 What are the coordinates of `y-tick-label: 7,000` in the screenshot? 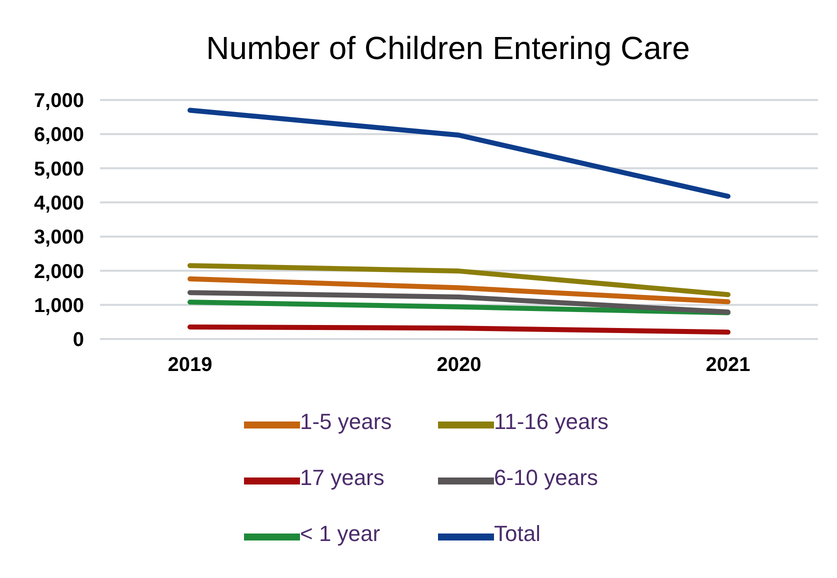 It's located at (59, 101).